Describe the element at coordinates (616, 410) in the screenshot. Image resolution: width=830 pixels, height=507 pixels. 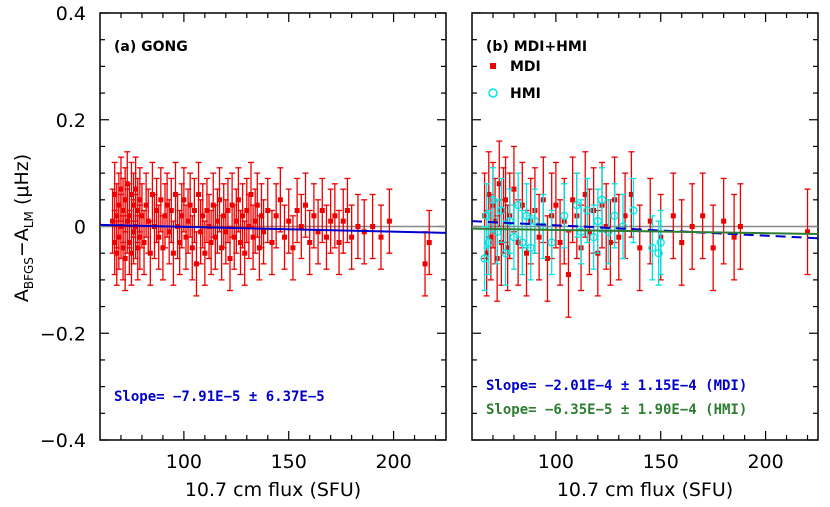
I see `panel-b-slope-hmi: Slope= −6.35E−5 ± 1.90E−4 (HMI)` at that location.